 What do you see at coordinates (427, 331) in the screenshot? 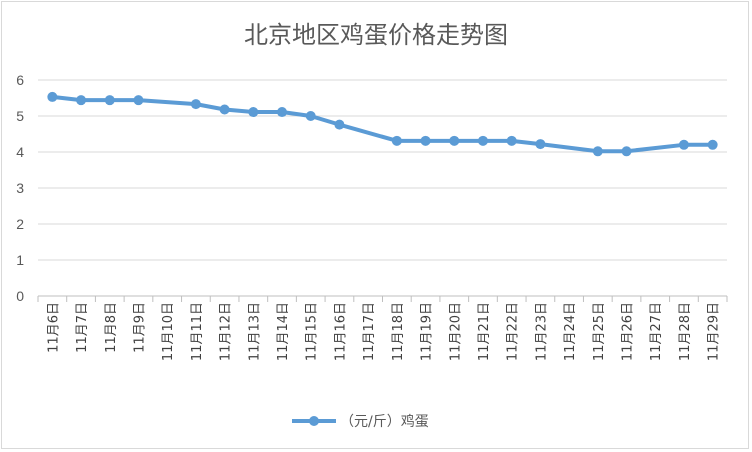
I see `x-tick-label: 11月19日` at bounding box center [427, 331].